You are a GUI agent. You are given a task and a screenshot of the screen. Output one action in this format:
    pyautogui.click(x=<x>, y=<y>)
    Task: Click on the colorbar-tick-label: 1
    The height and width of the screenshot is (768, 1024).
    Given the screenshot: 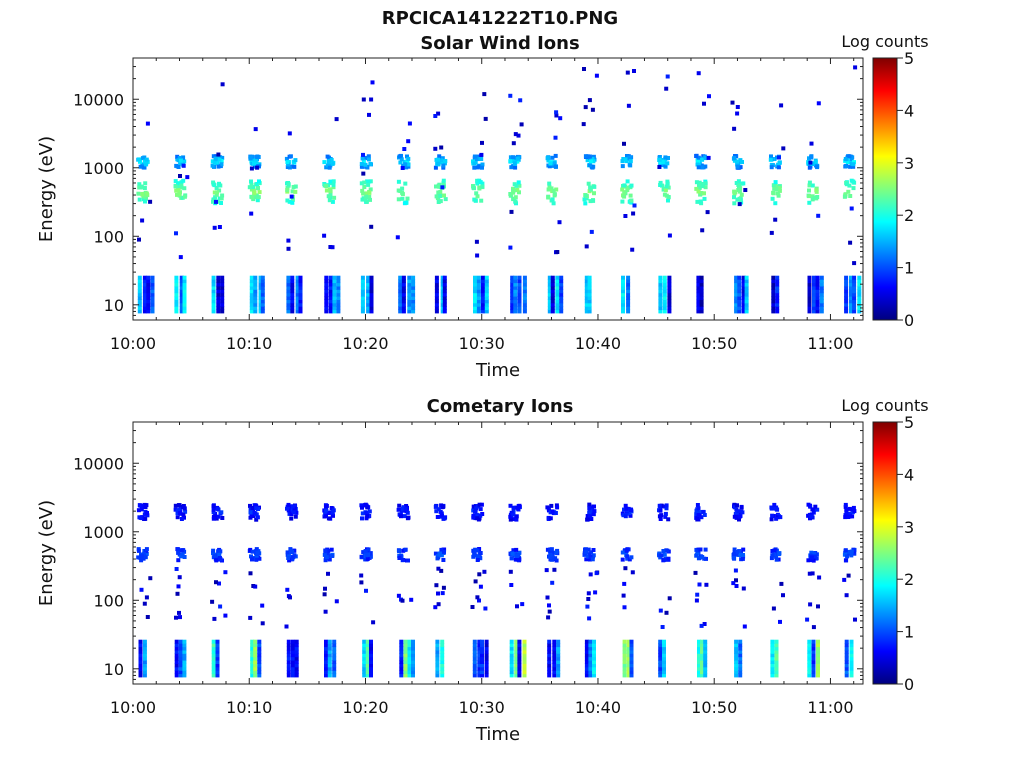 What is the action you would take?
    pyautogui.click(x=909, y=268)
    